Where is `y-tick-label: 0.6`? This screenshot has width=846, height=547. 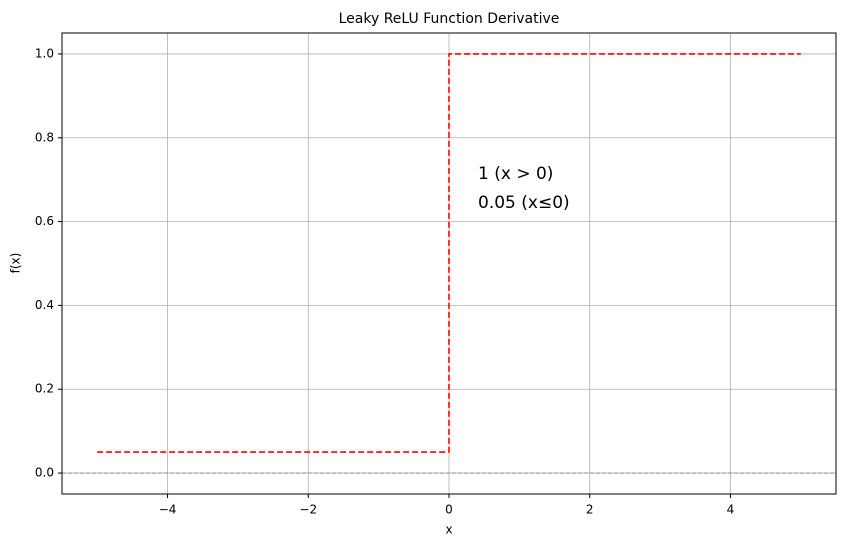 y-tick-label: 0.6 is located at coordinates (44, 221).